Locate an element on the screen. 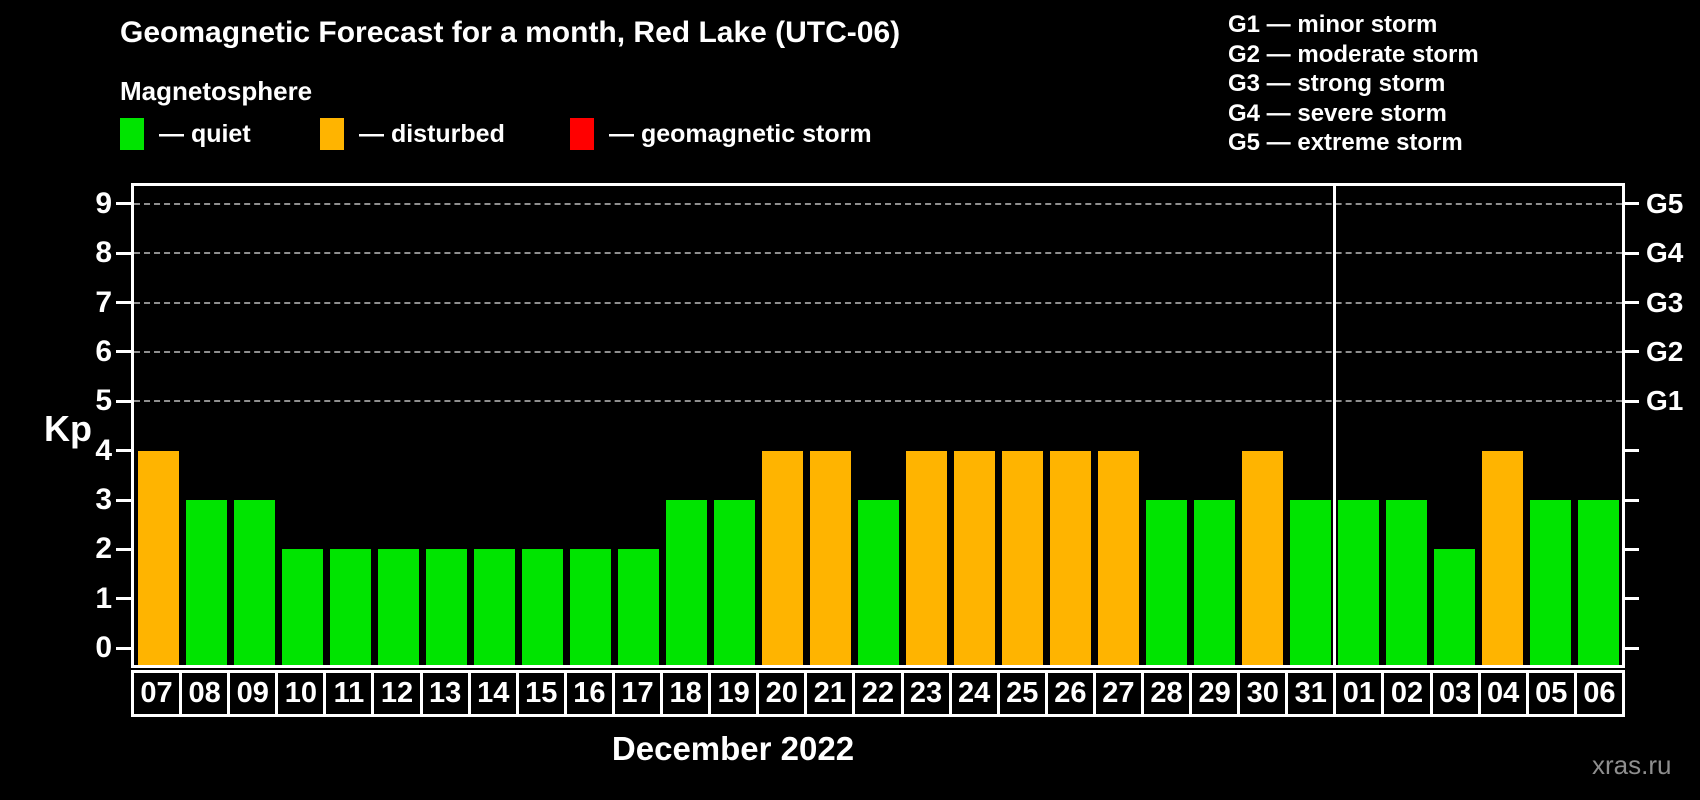  day-label-06: 06 is located at coordinates (1599, 693).